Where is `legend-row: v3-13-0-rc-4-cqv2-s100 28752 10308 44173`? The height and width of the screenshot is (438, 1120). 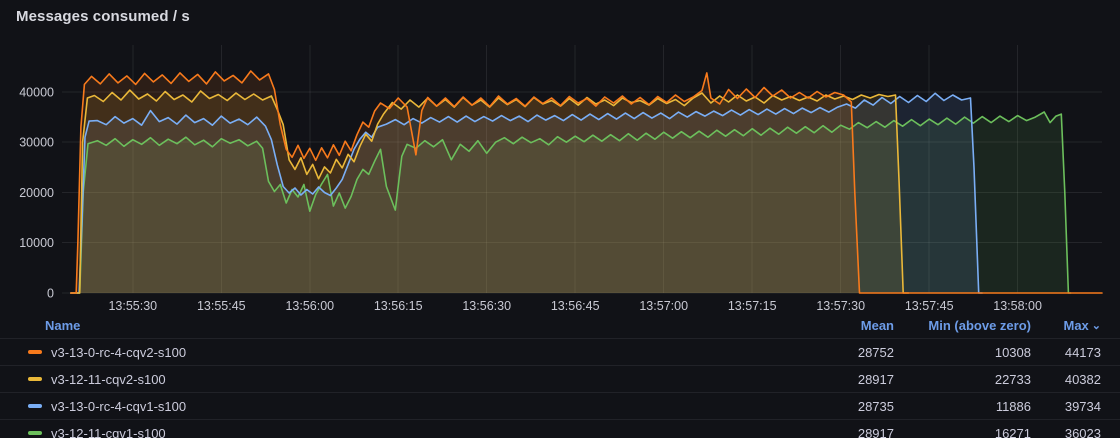 legend-row: v3-13-0-rc-4-cqv2-s100 28752 10308 44173 is located at coordinates (560, 352).